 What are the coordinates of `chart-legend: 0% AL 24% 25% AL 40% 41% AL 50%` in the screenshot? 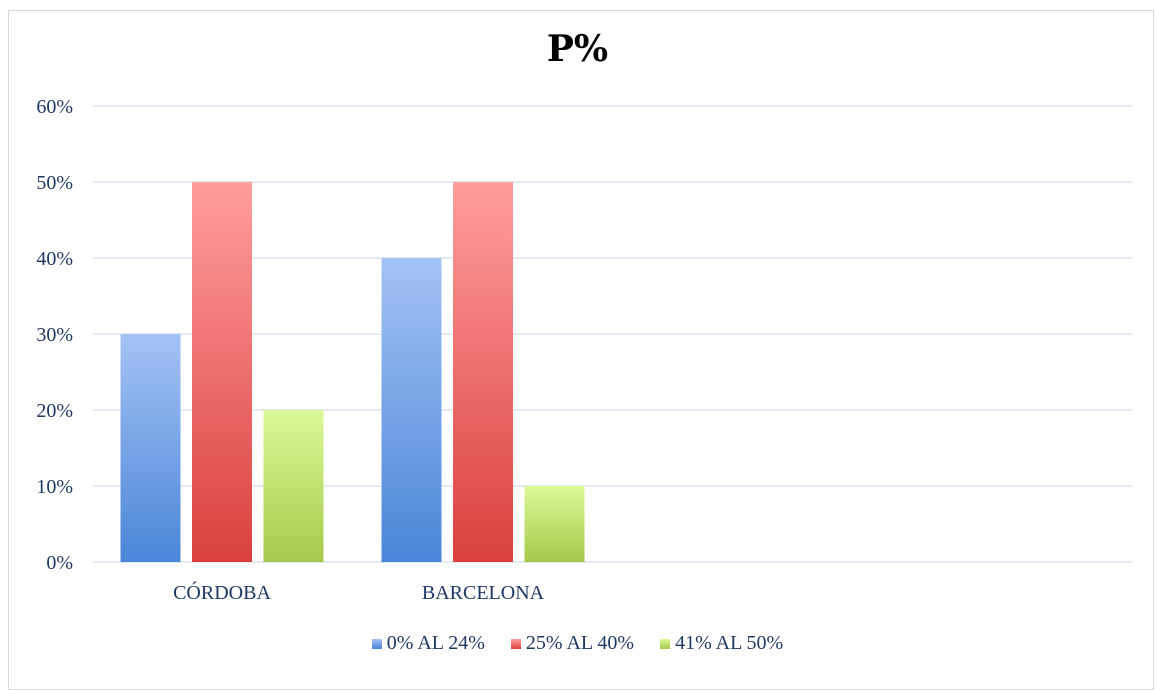 It's located at (577, 643).